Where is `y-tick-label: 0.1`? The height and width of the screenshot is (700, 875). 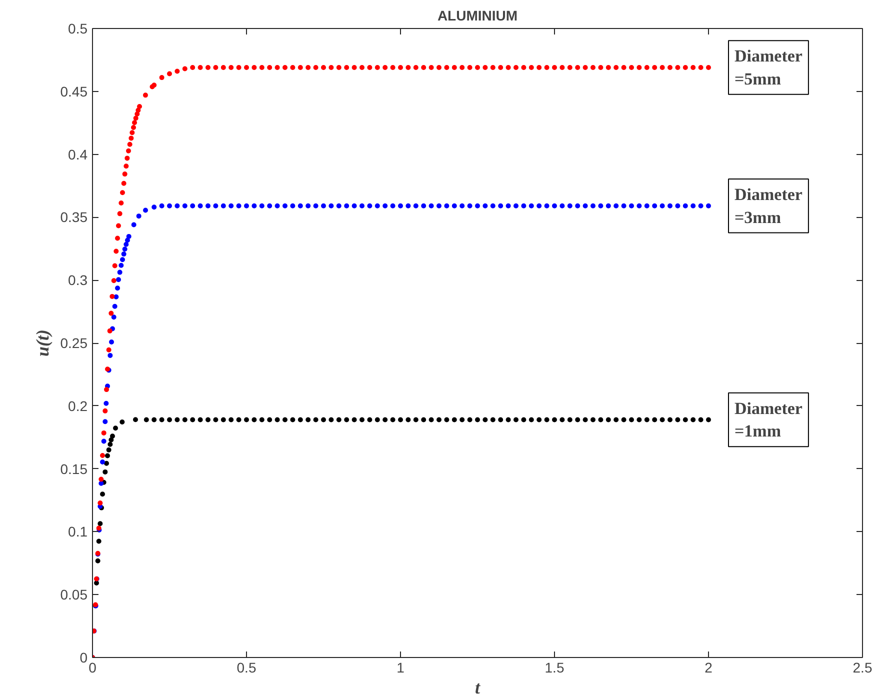 y-tick-label: 0.1 is located at coordinates (78, 532).